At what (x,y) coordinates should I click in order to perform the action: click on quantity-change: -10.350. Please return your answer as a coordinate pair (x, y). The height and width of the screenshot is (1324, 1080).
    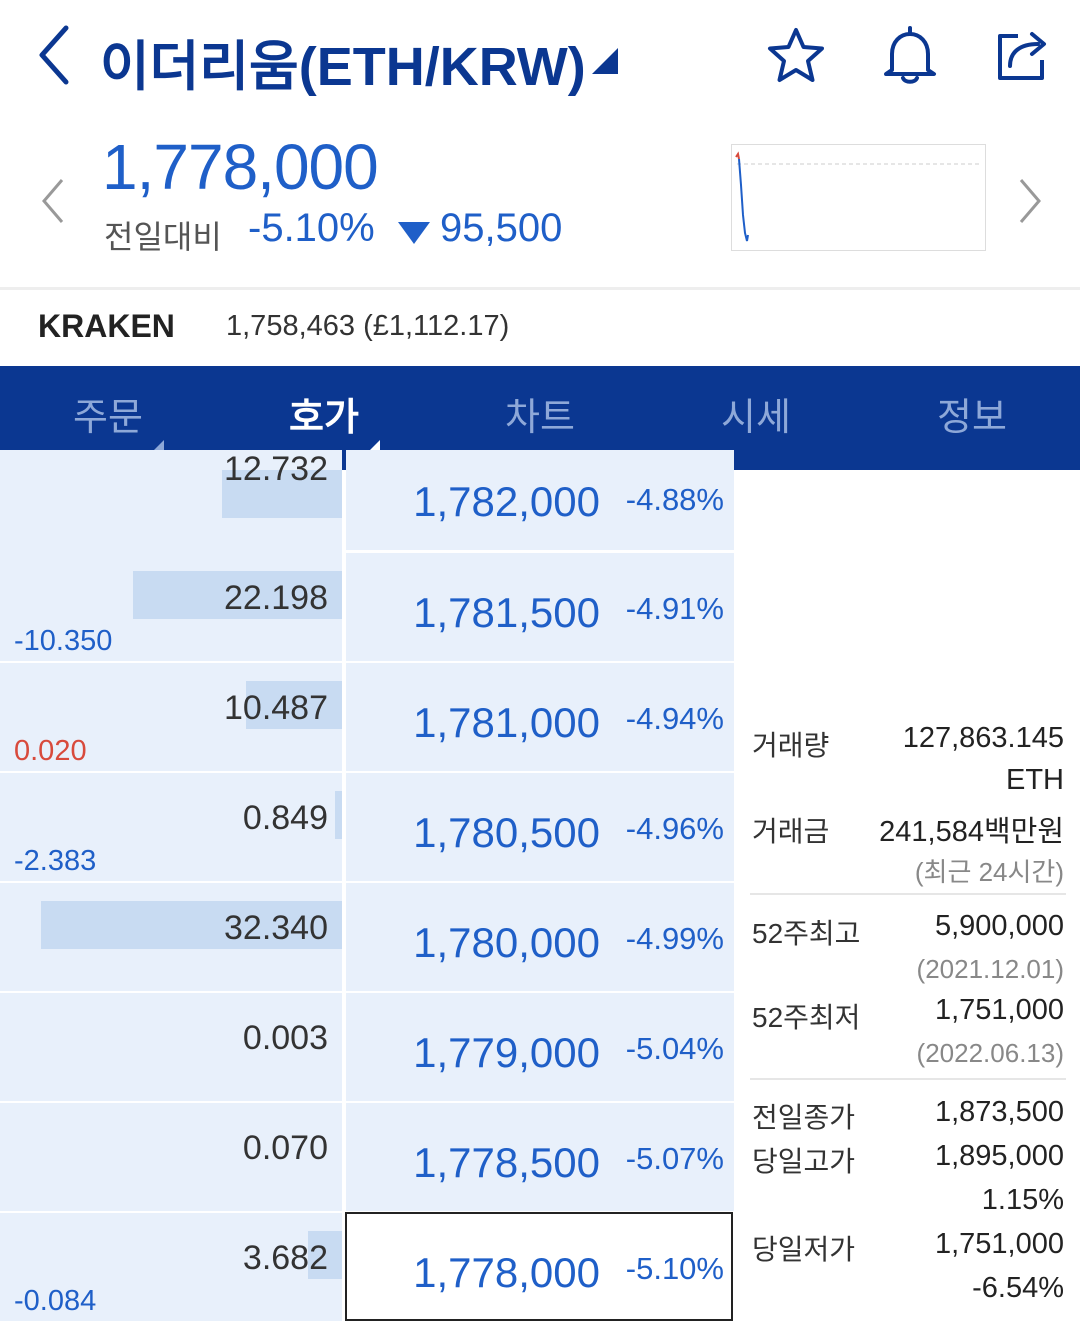
    Looking at the image, I should click on (63, 641).